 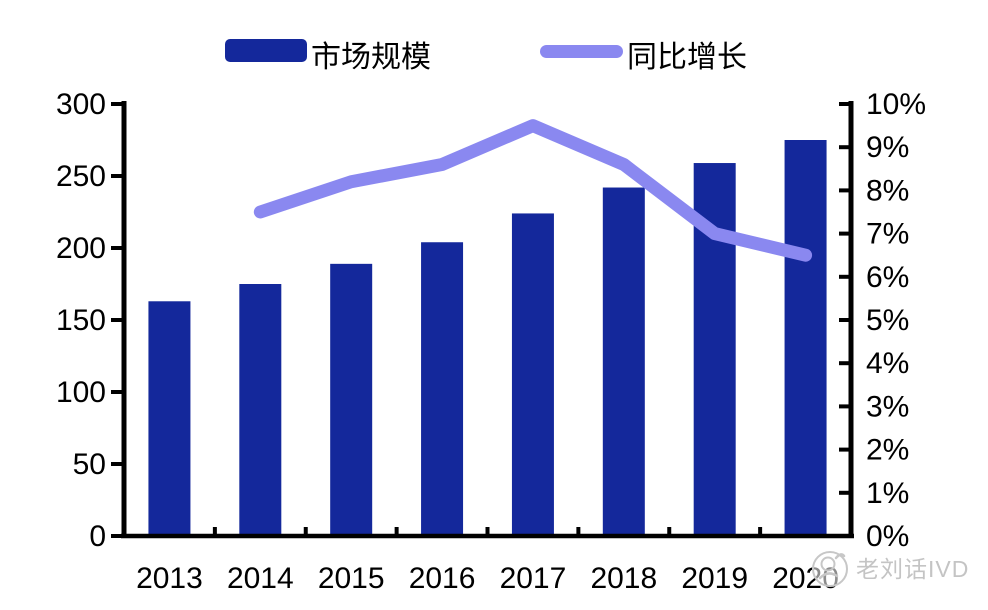 What do you see at coordinates (351, 399) in the screenshot?
I see `bar-2015` at bounding box center [351, 399].